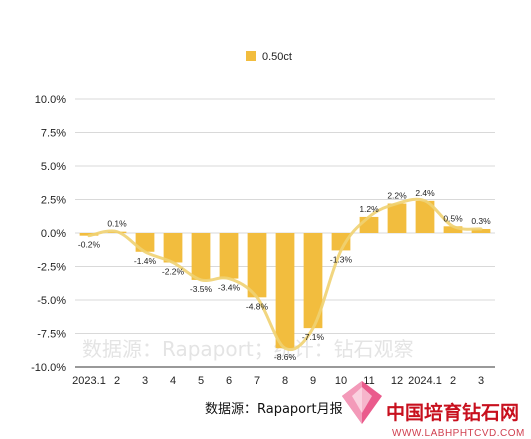  I want to click on data-label: 1.2%, so click(369, 209).